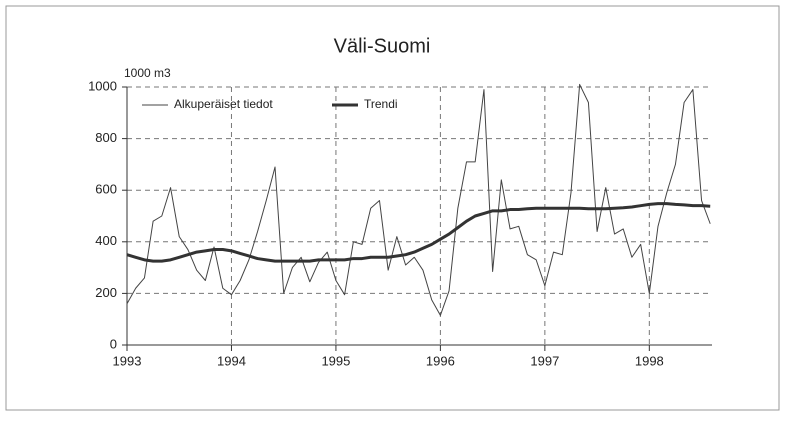  I want to click on x-tick-label: 1994, so click(231, 360).